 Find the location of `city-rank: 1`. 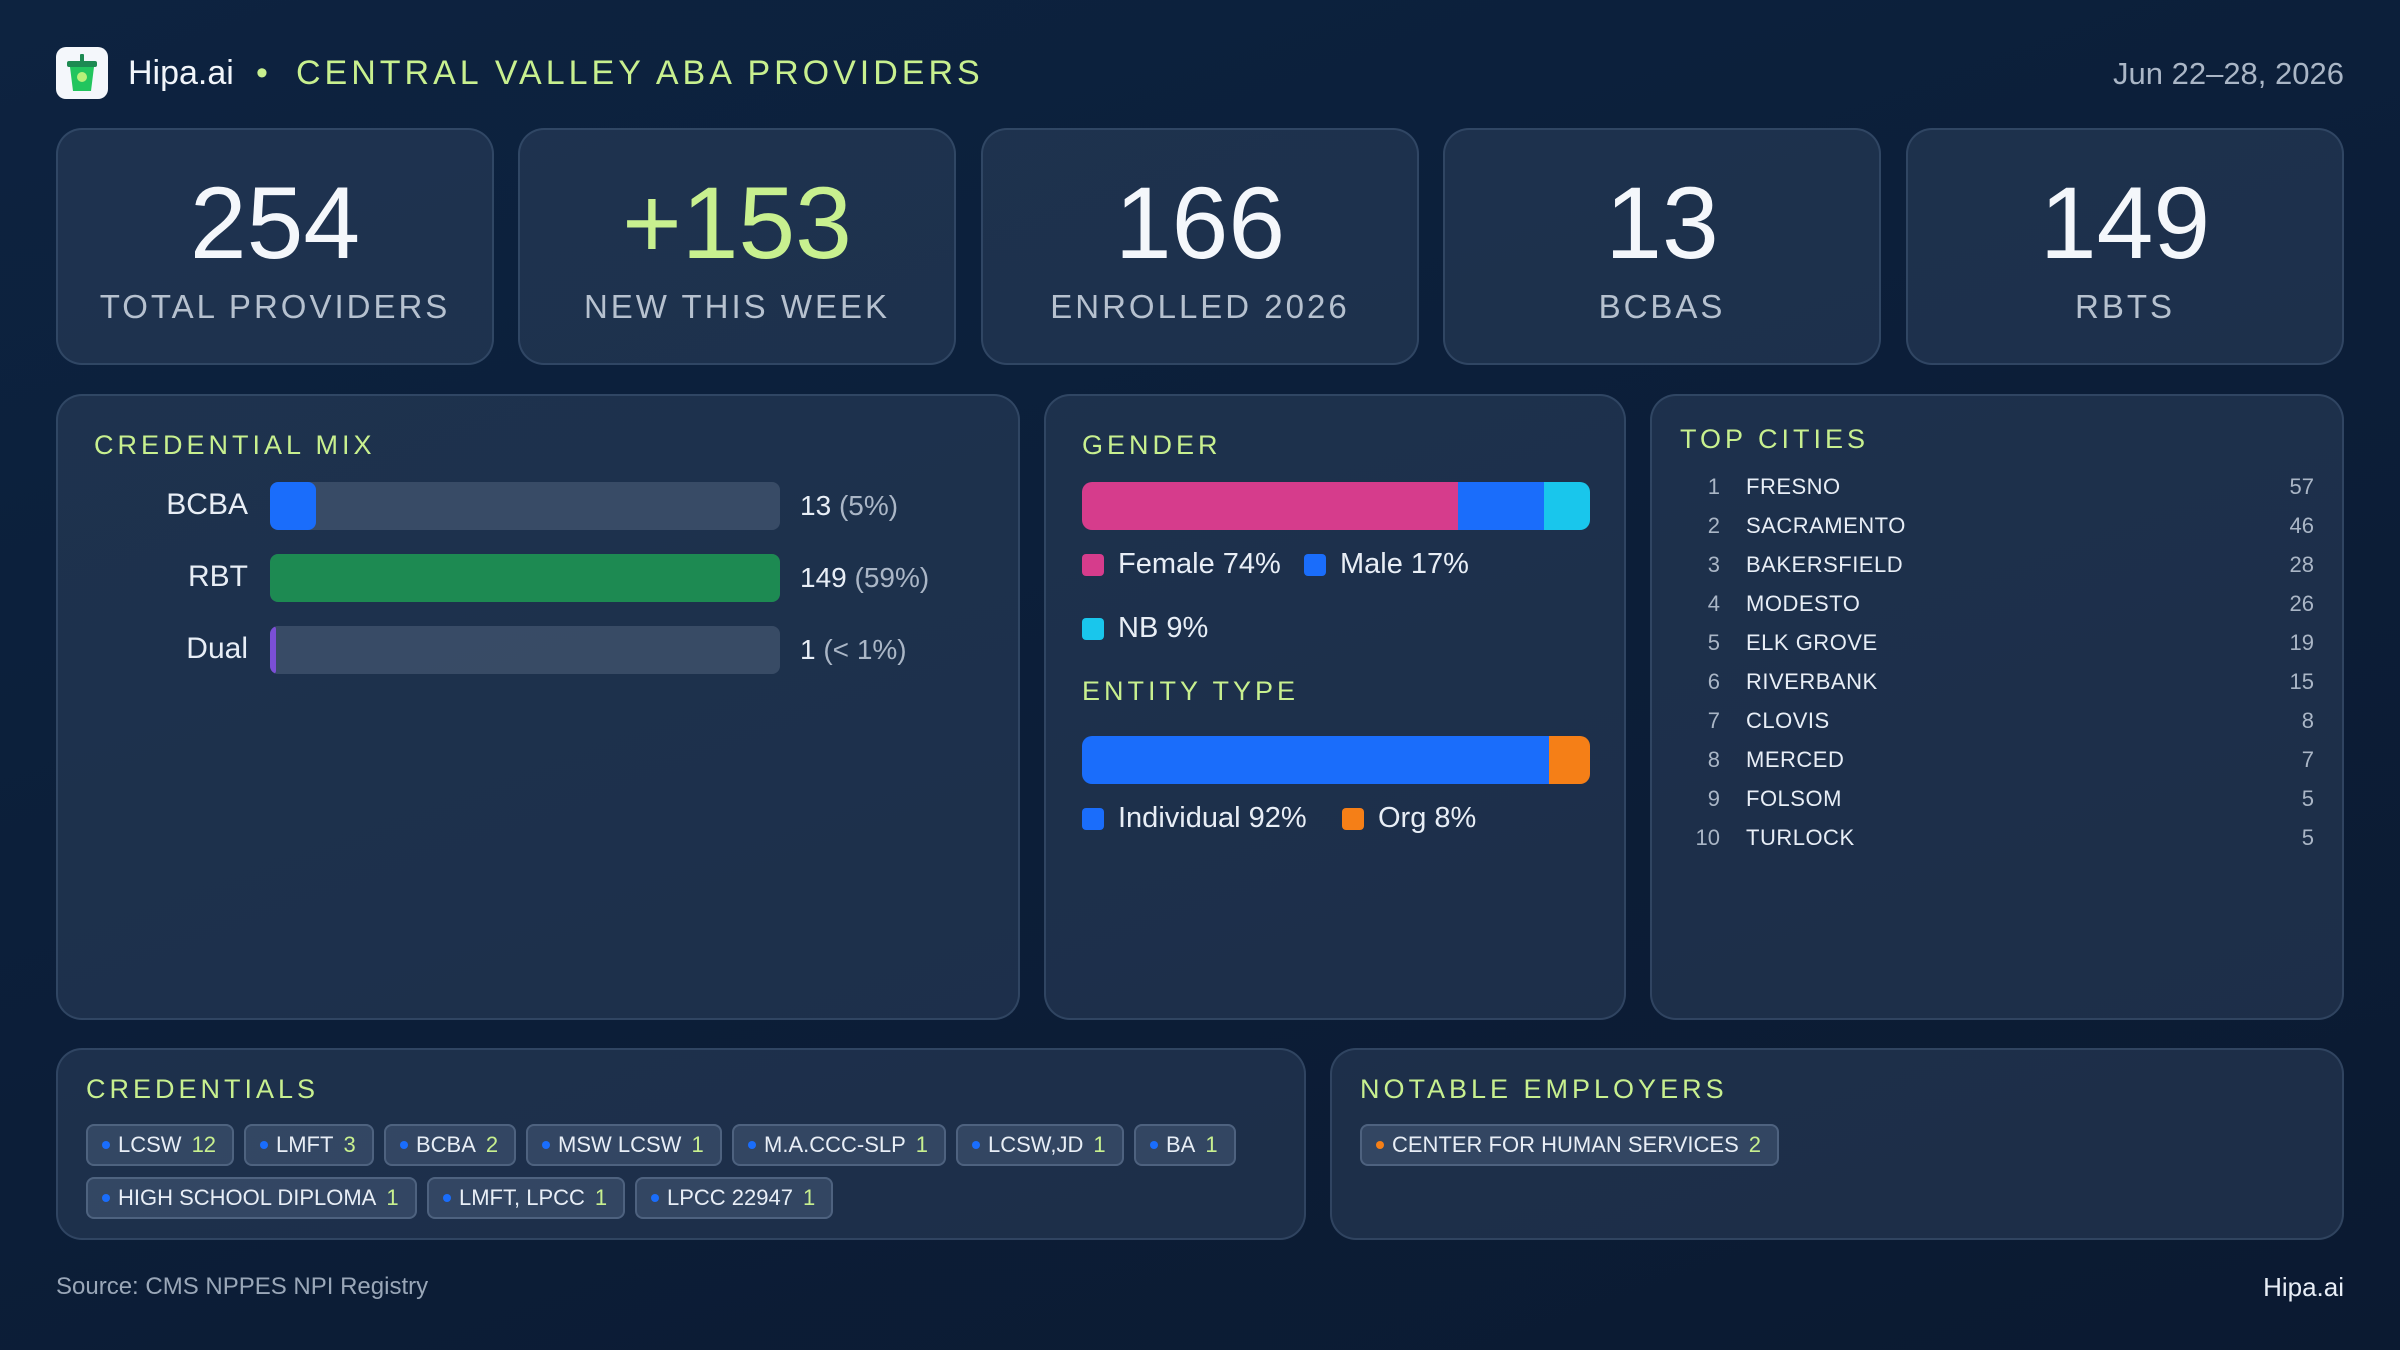

city-rank: 1 is located at coordinates (1713, 486).